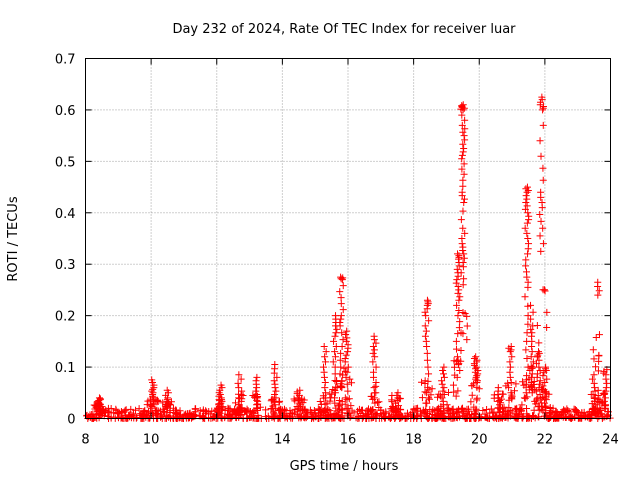 The height and width of the screenshot is (480, 640). What do you see at coordinates (65, 265) in the screenshot?
I see `y-tick-label: 0.3` at bounding box center [65, 265].